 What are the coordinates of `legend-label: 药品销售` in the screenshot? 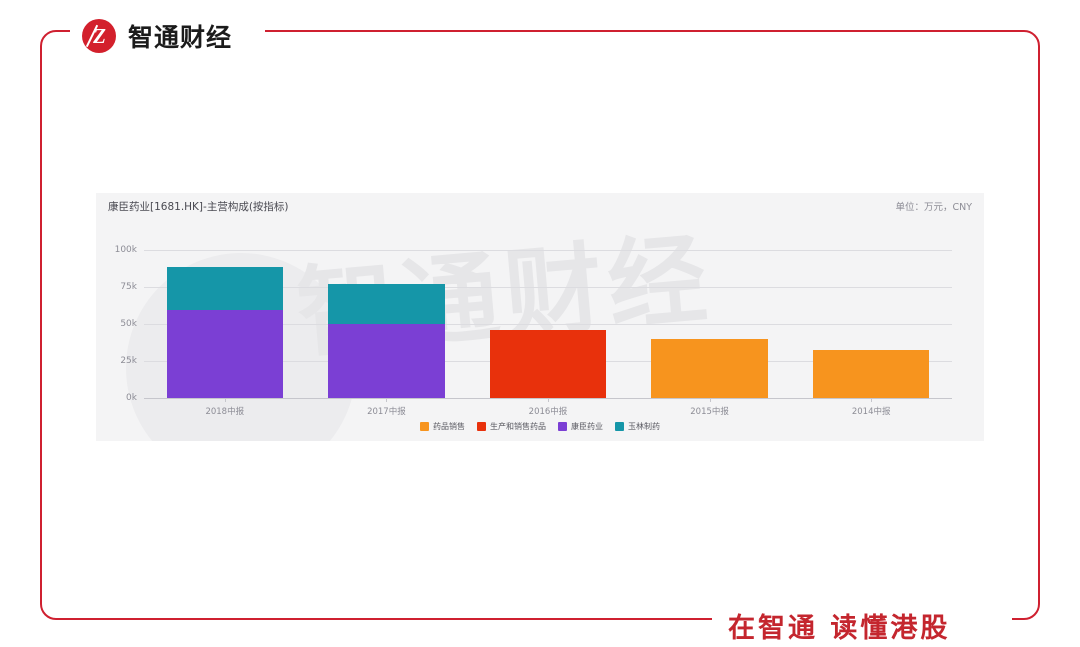 It's located at (449, 426).